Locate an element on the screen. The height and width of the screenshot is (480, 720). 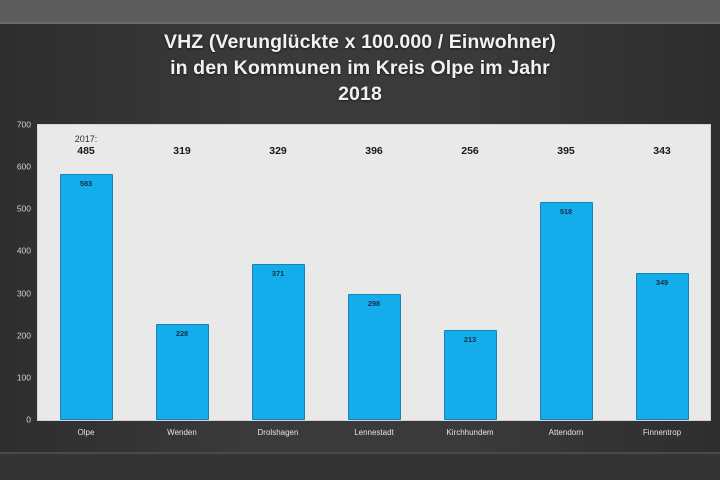
slide-bottom-band is located at coordinates (360, 467).